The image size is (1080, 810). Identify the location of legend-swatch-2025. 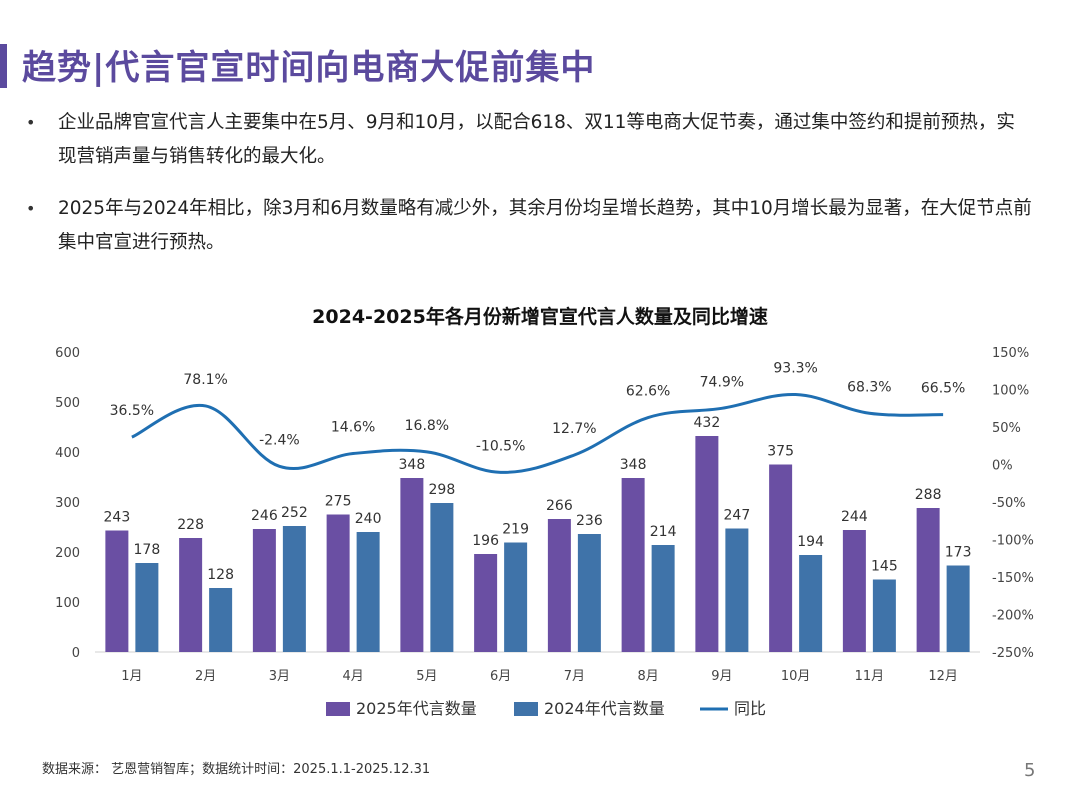
(338, 709).